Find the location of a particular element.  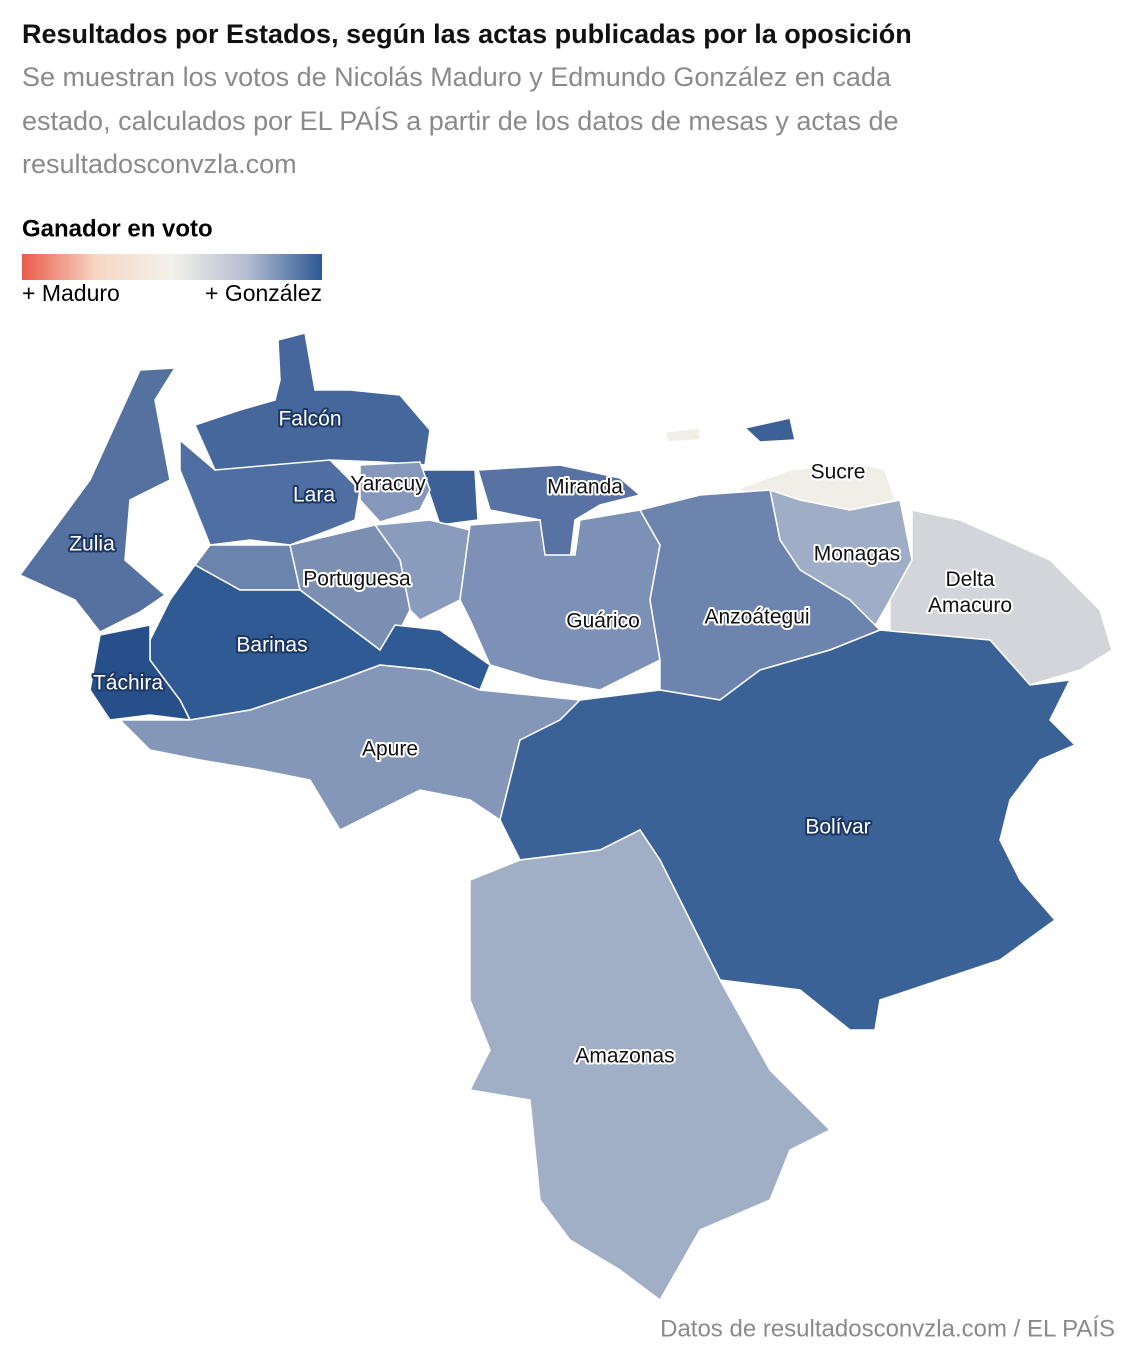

state-label: Amazonas is located at coordinates (624, 1056).